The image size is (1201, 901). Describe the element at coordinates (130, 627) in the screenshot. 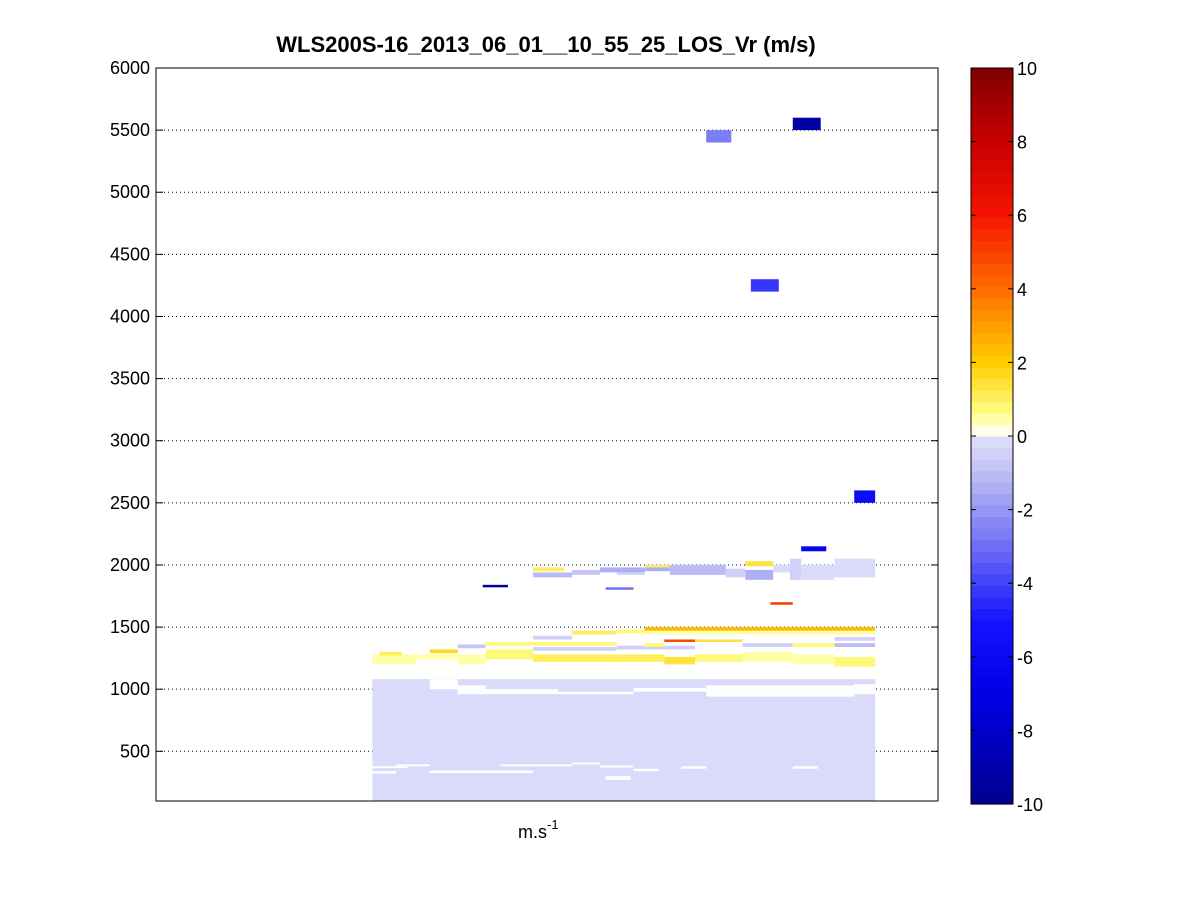

I see `y-tick-label-2: 1500` at that location.